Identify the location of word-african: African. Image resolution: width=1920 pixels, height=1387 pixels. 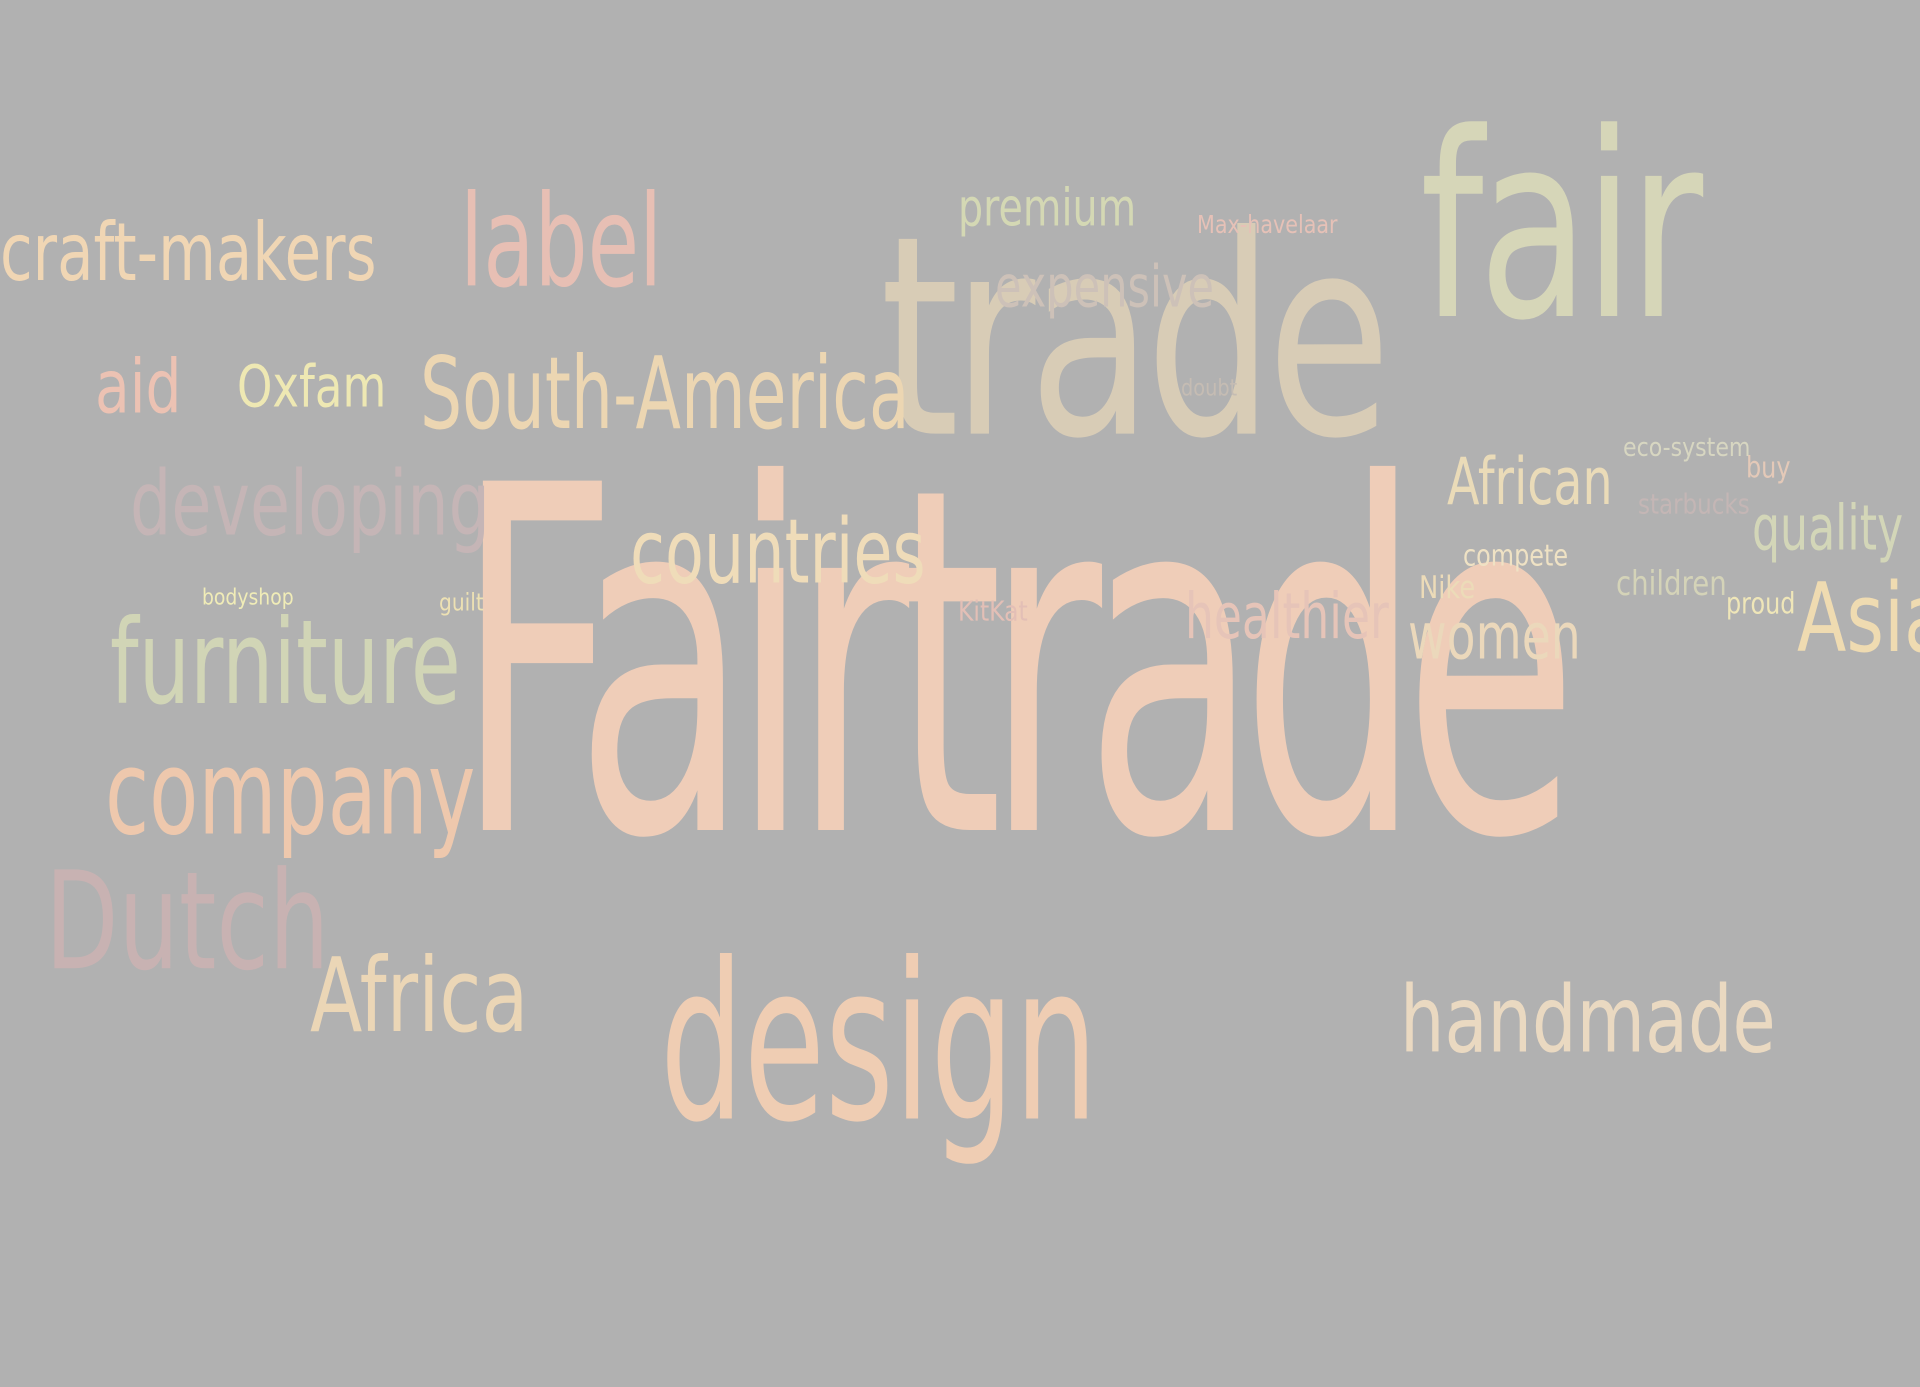
(1530, 482).